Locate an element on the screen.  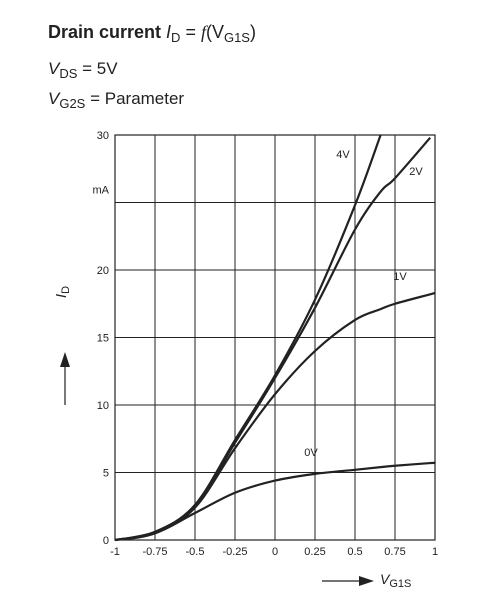
x-axis-label: VG1S is located at coordinates (395, 580).